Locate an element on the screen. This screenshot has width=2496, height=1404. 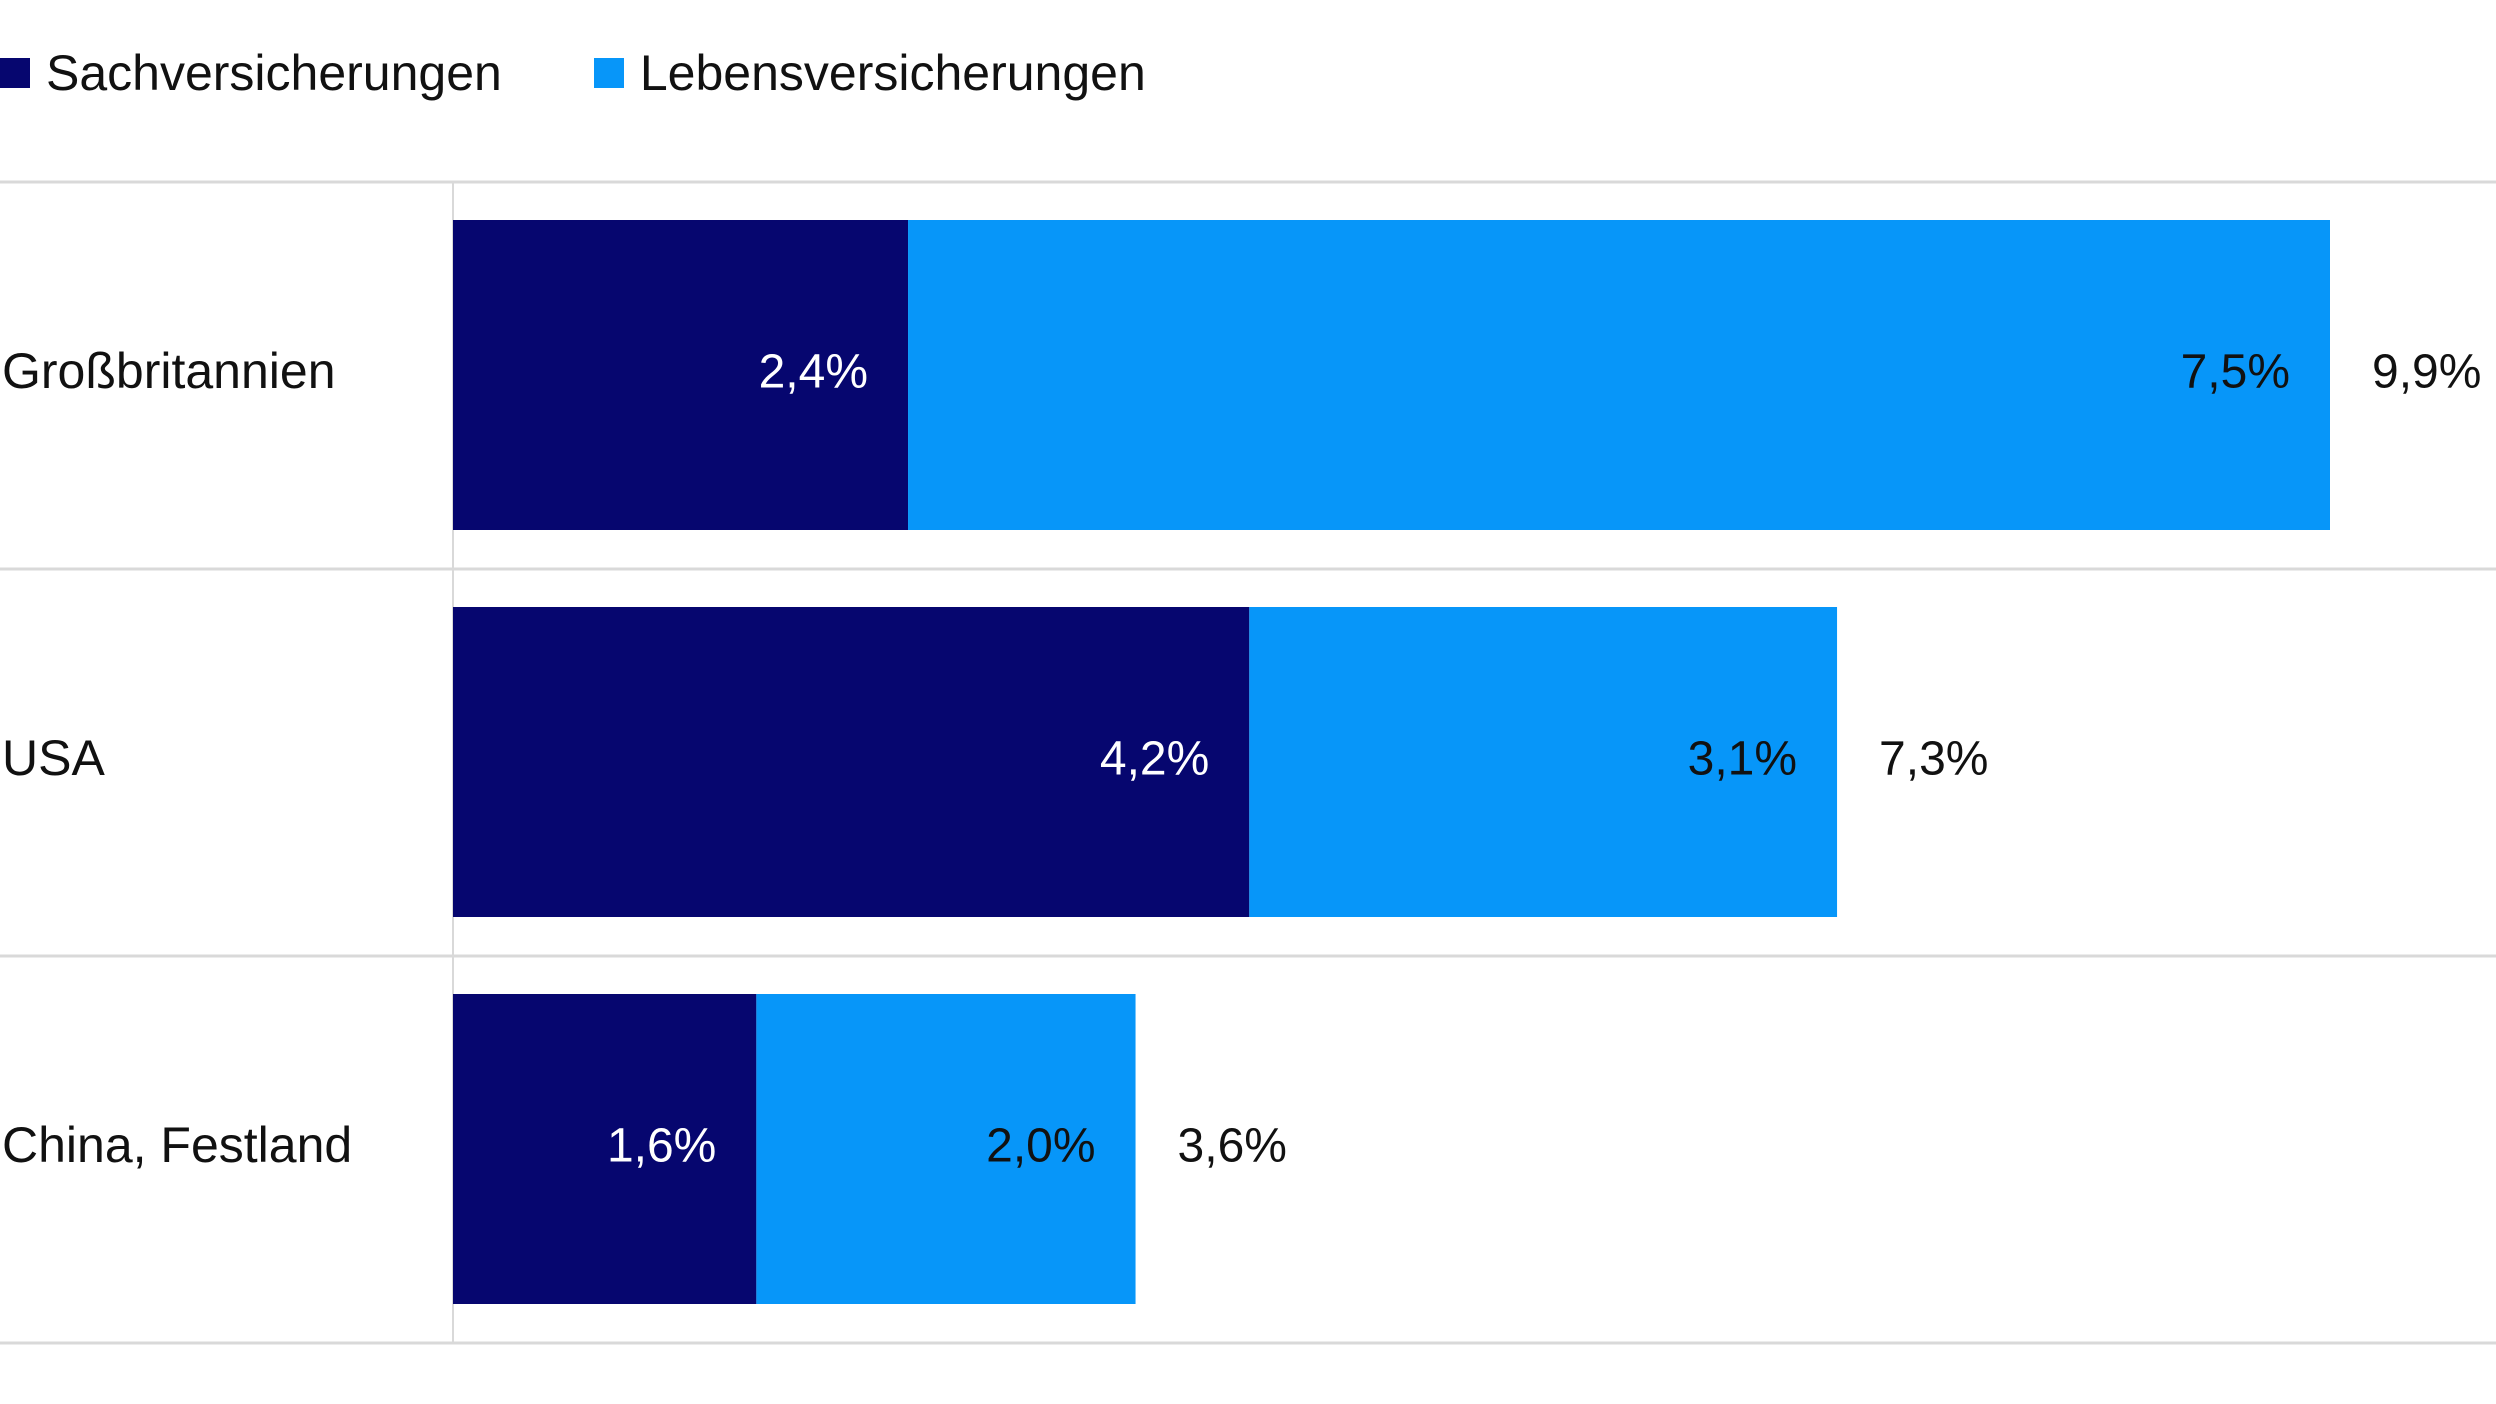
legend-label-lebensversicherungen: Lebensversicherungen is located at coordinates (892, 73).